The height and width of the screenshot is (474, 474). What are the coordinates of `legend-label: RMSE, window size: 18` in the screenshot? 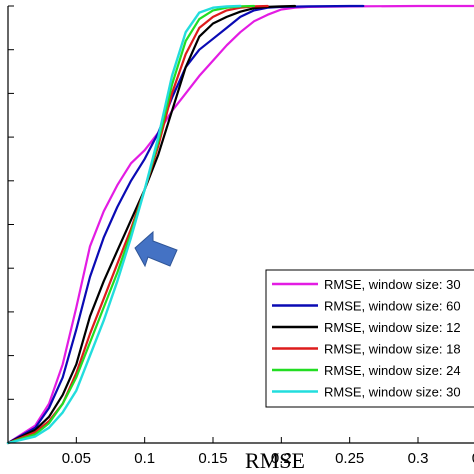 It's located at (392, 349).